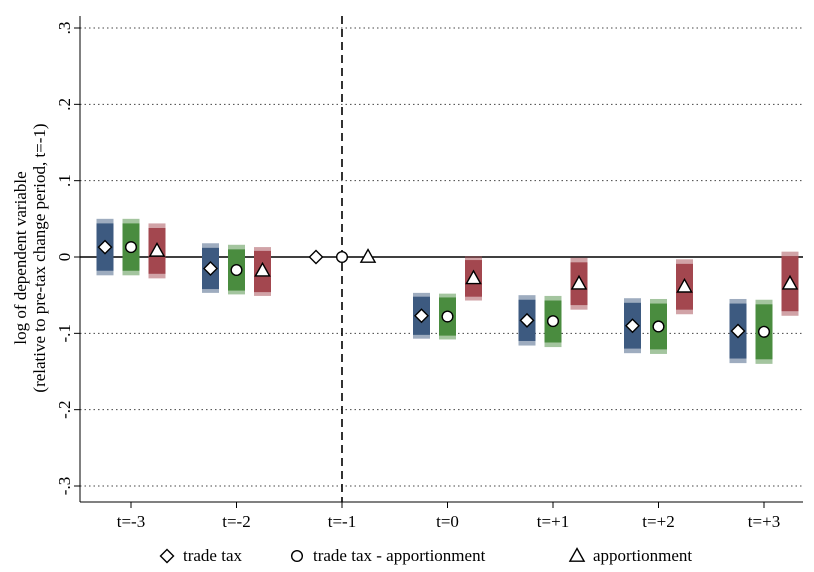 The height and width of the screenshot is (572, 814). Describe the element at coordinates (64, 409) in the screenshot. I see `y-tick-label: -.2` at that location.